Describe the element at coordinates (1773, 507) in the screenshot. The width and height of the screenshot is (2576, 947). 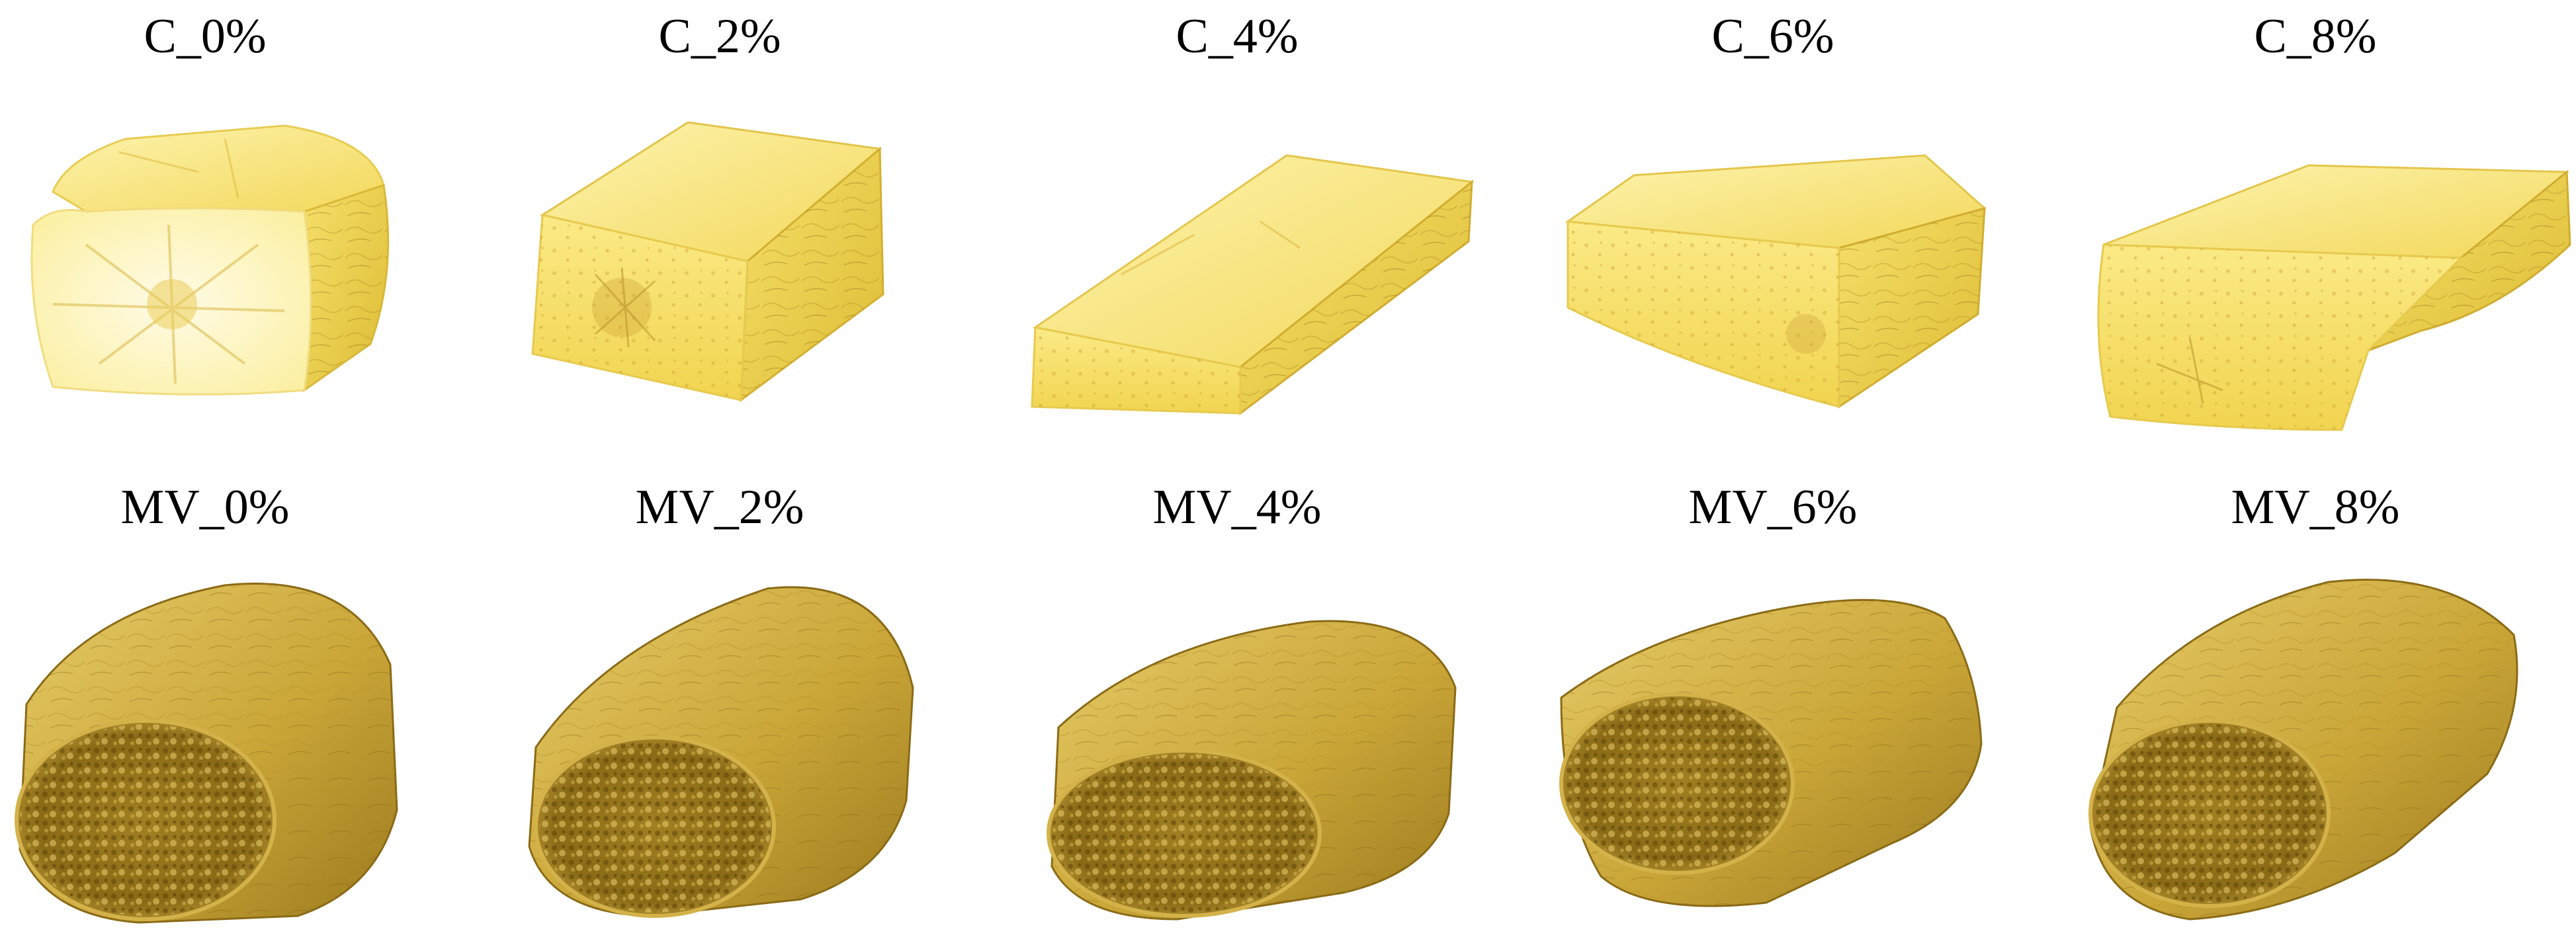
I see `sample-label-mv-6: MV_6%` at that location.